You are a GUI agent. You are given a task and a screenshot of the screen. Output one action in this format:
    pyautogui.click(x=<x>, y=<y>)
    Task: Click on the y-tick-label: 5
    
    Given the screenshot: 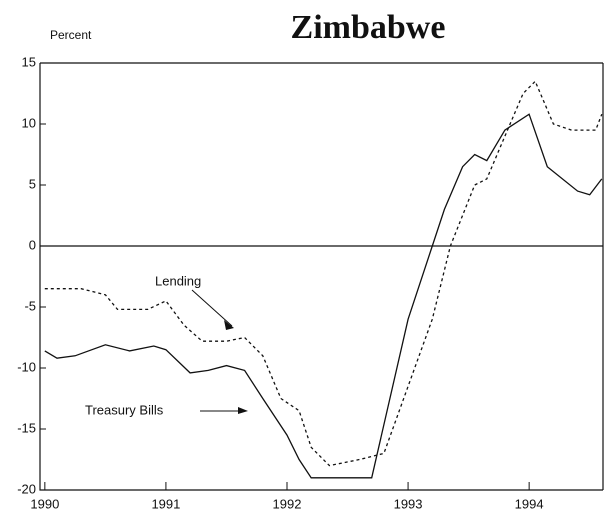 What is the action you would take?
    pyautogui.click(x=32, y=183)
    